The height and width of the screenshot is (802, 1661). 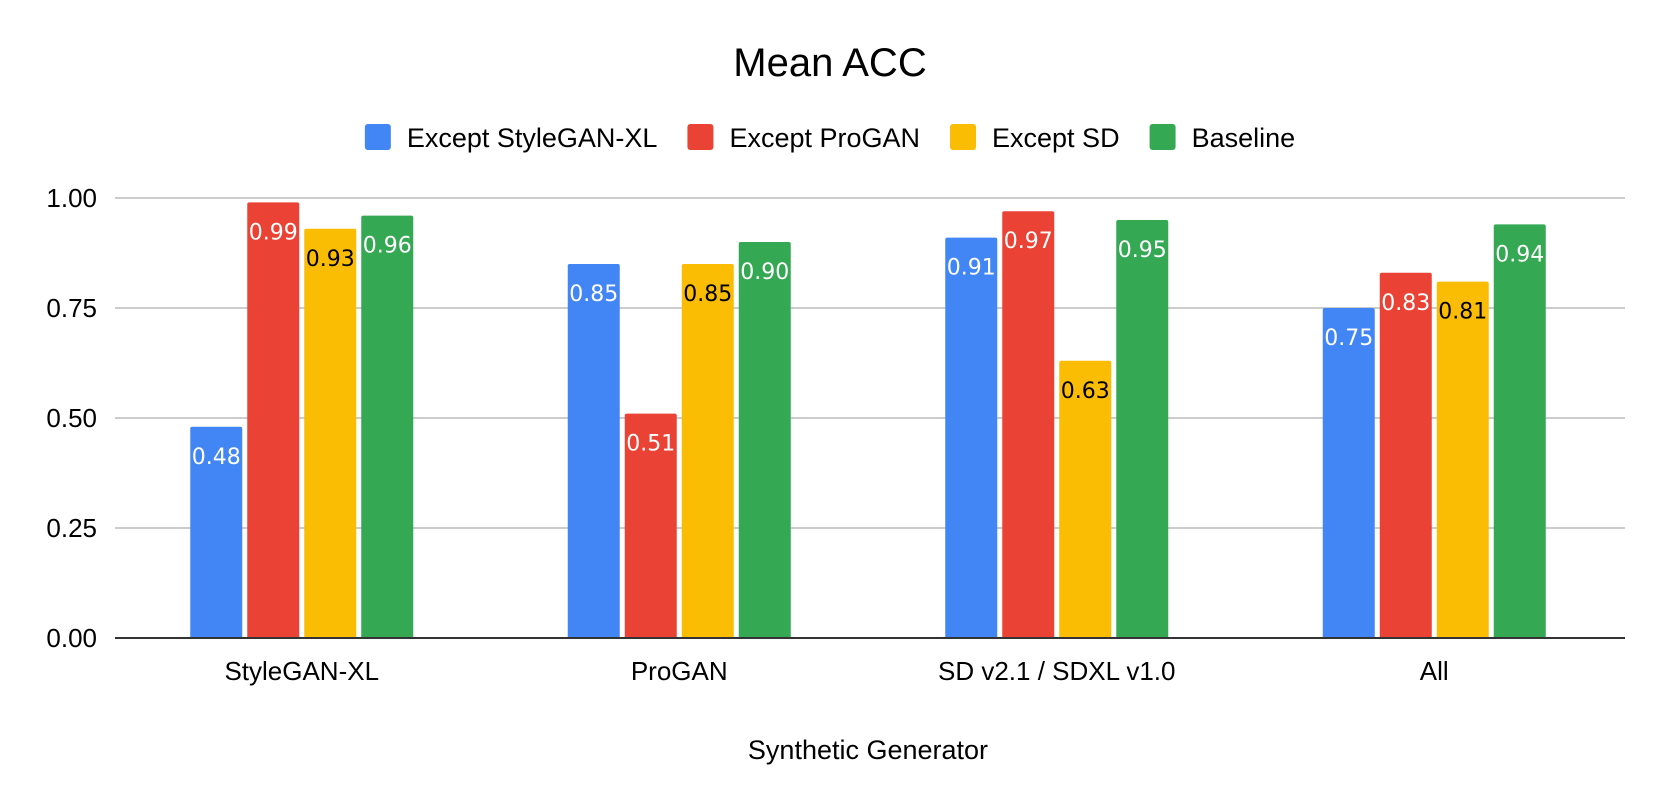 What do you see at coordinates (764, 272) in the screenshot?
I see `data-label: 0.90` at bounding box center [764, 272].